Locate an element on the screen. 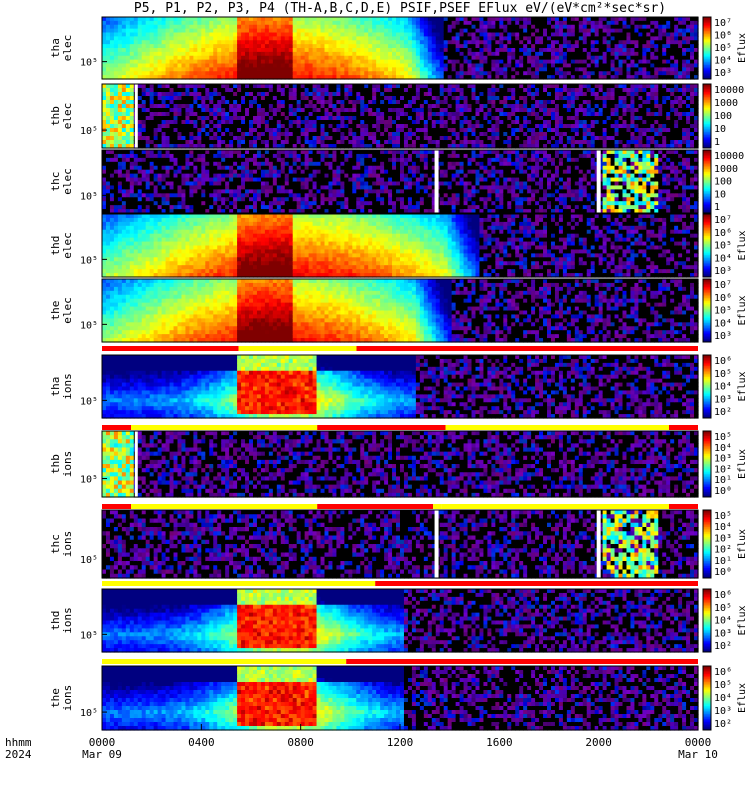  panel-thc-elec is located at coordinates (400, 182).